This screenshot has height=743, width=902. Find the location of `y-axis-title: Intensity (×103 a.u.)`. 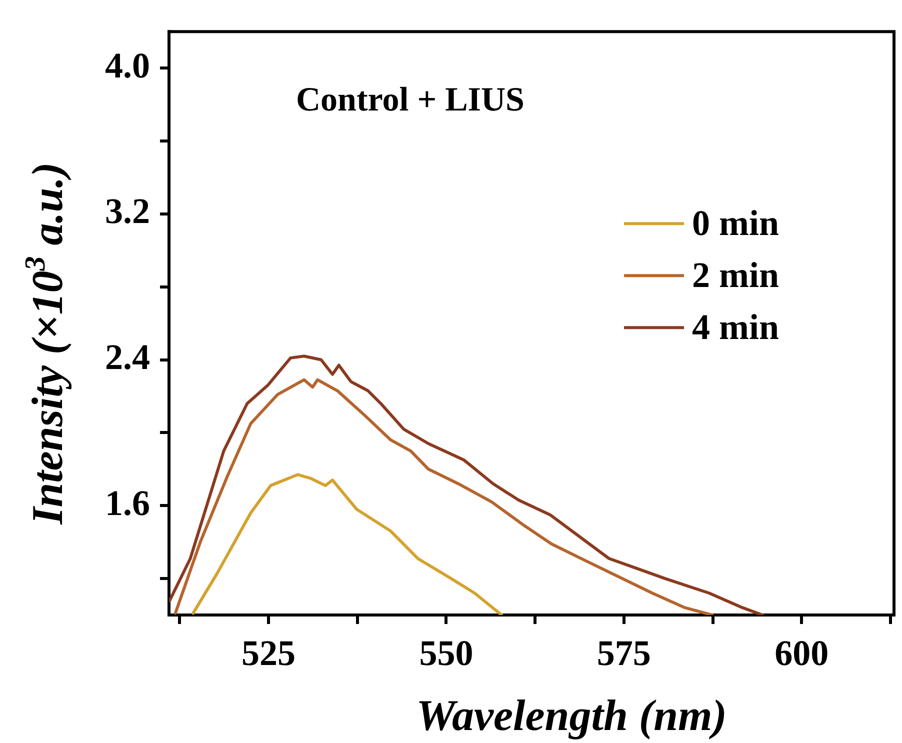

y-axis-title: Intensity (×103 a.u.) is located at coordinates (45, 344).